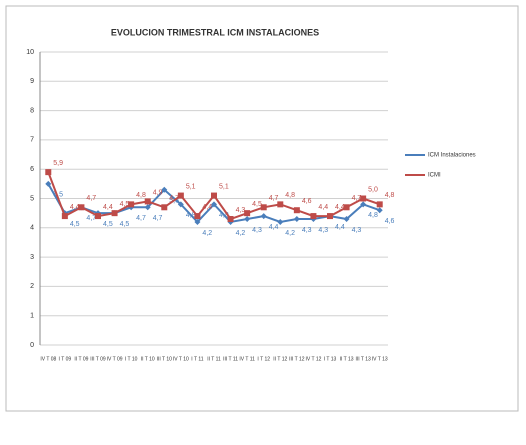 This screenshot has width=526, height=445. What do you see at coordinates (32, 257) in the screenshot?
I see `y-tick-label: 3` at bounding box center [32, 257].